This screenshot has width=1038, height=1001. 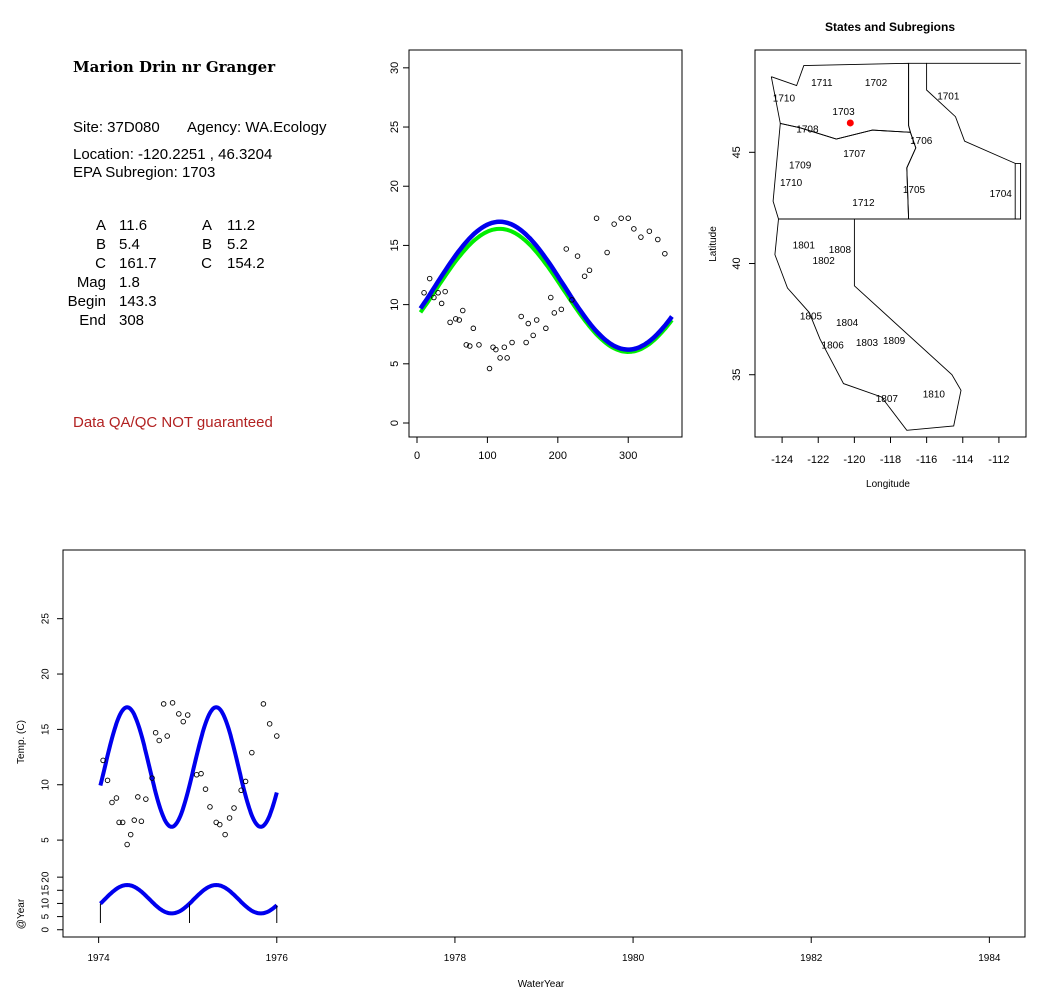 What do you see at coordinates (868, 324) in the screenshot?
I see `state-outline-ca` at bounding box center [868, 324].